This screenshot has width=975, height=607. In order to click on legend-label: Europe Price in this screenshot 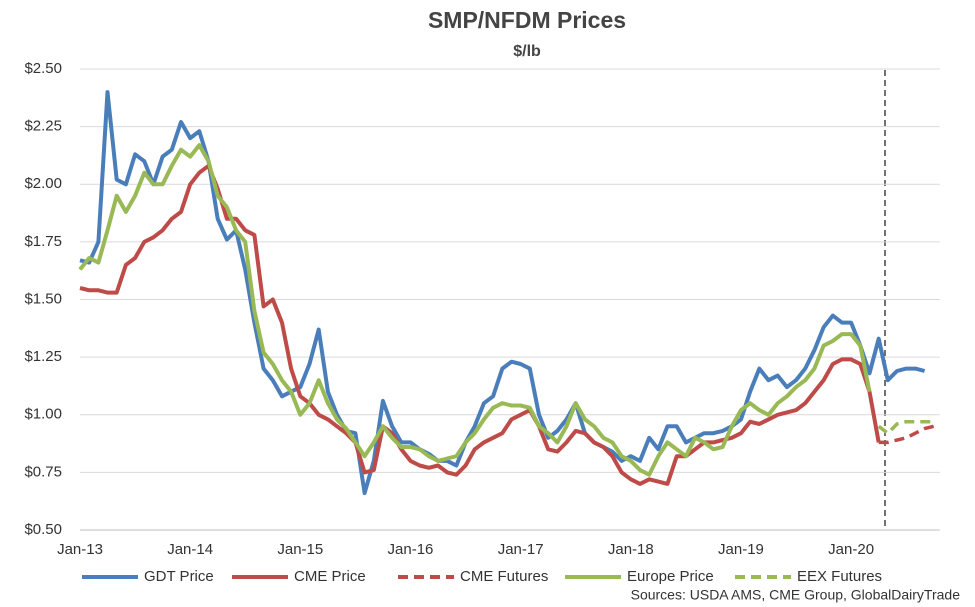, I will do `click(670, 576)`.